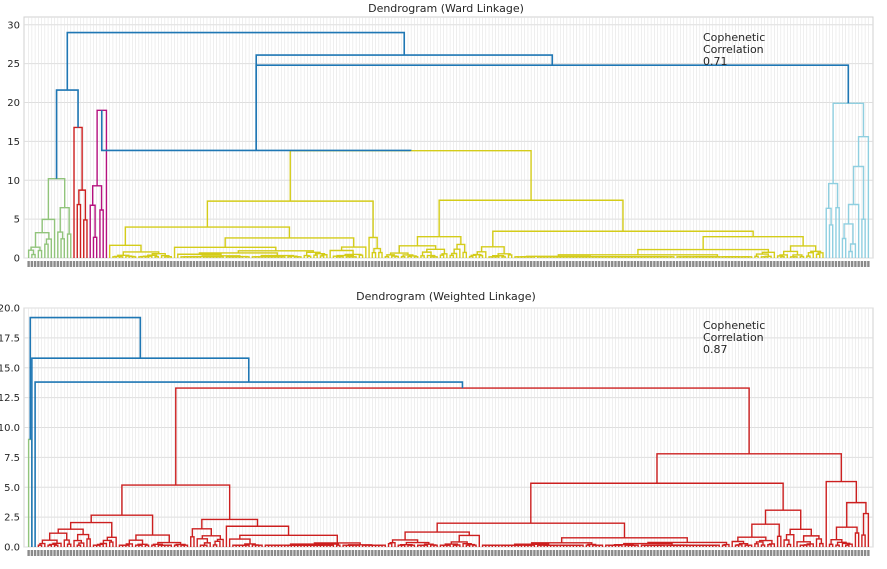 The width and height of the screenshot is (887, 569). Describe the element at coordinates (17, 220) in the screenshot. I see `y-tick-label: 5` at that location.